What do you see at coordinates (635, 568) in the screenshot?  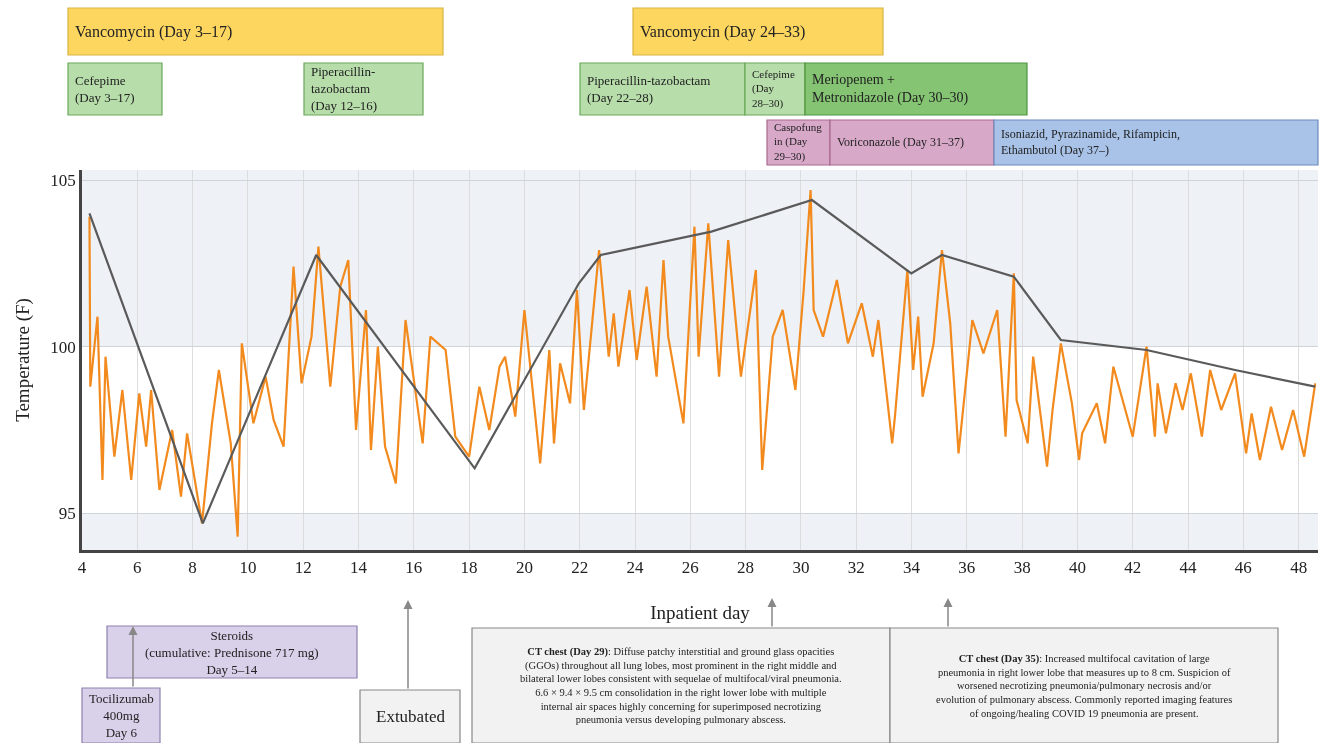 I see `x-tick-label: 24` at bounding box center [635, 568].